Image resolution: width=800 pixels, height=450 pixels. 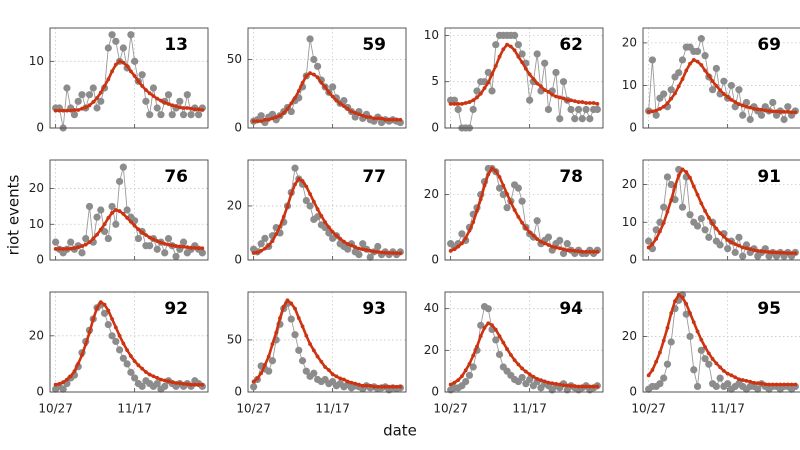 What do you see at coordinates (435, 81) in the screenshot?
I see `y-tick-label: 5` at bounding box center [435, 81].